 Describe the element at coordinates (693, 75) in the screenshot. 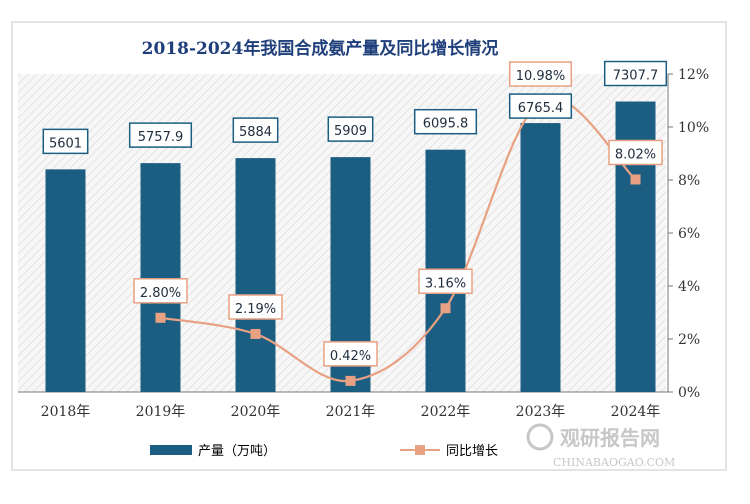

I see `y-tick-label: 12%` at that location.